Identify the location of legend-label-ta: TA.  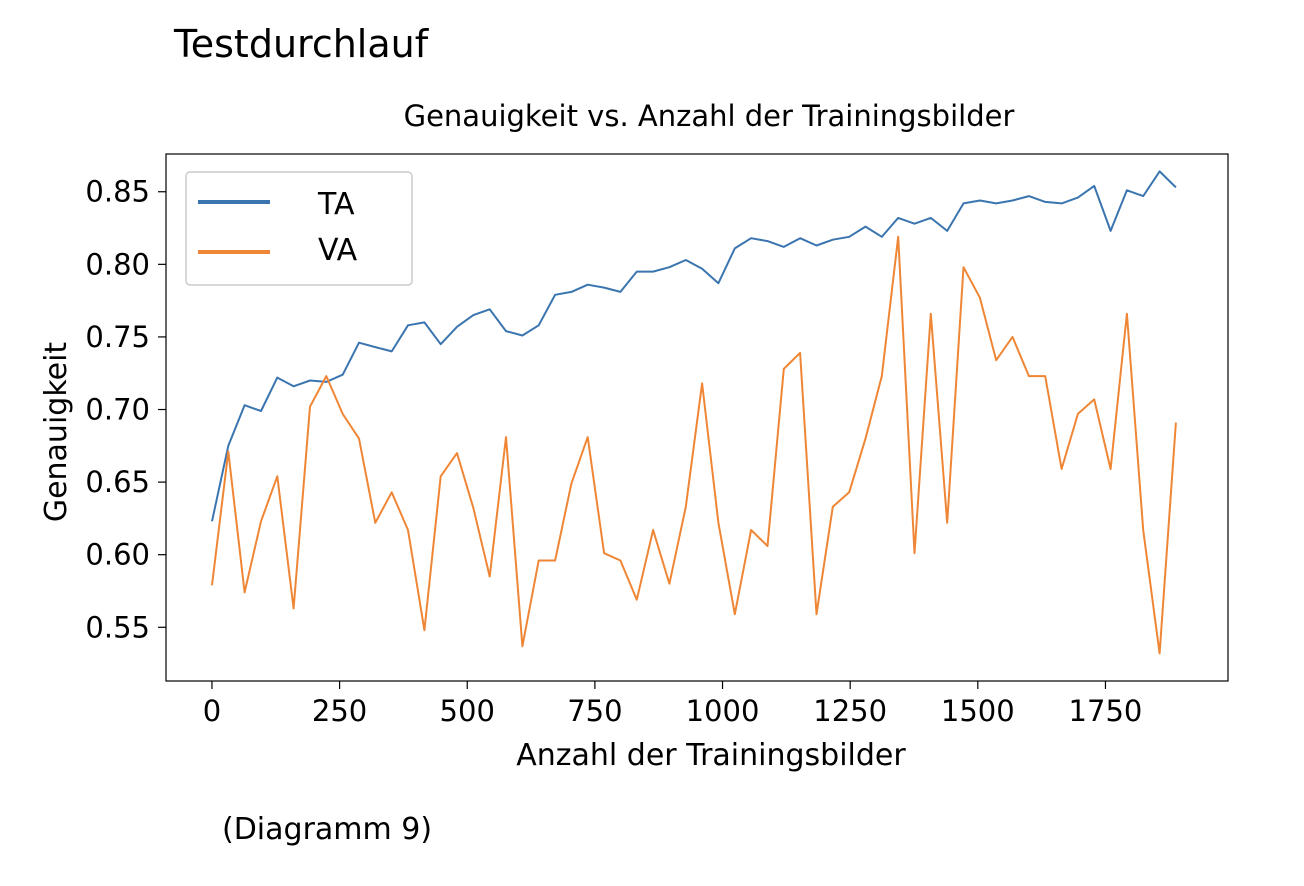
(336, 204).